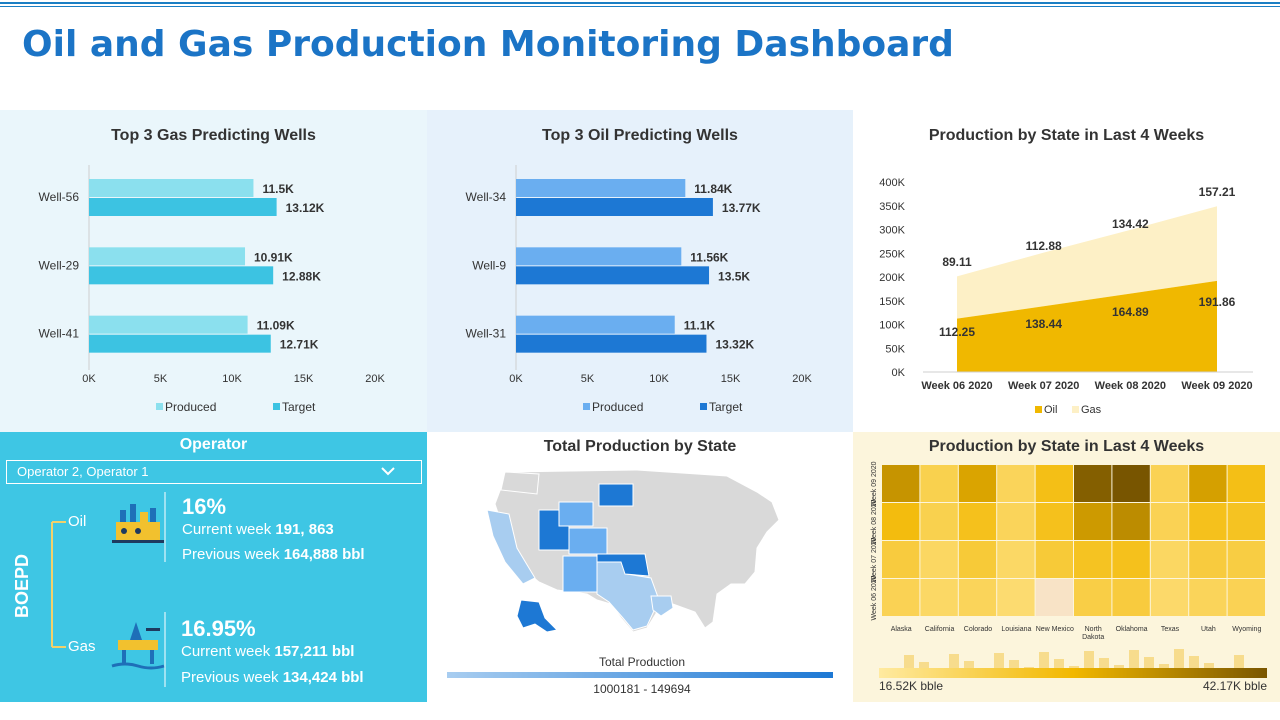 The width and height of the screenshot is (1280, 720). Describe the element at coordinates (940, 629) in the screenshot. I see `heatmap-col-label: California` at that location.